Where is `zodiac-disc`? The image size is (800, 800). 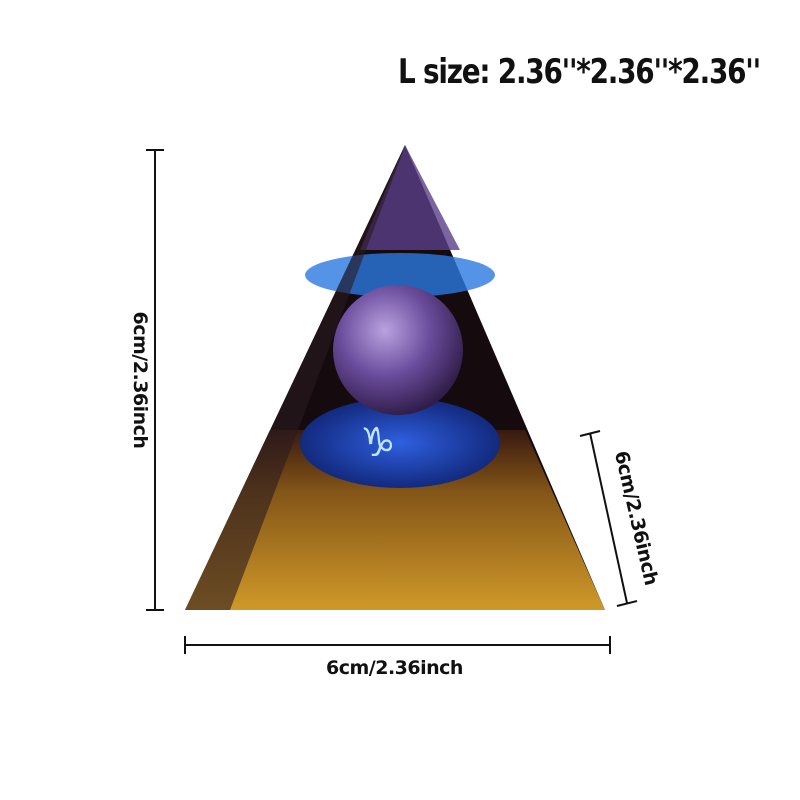
zodiac-disc is located at coordinates (400, 443).